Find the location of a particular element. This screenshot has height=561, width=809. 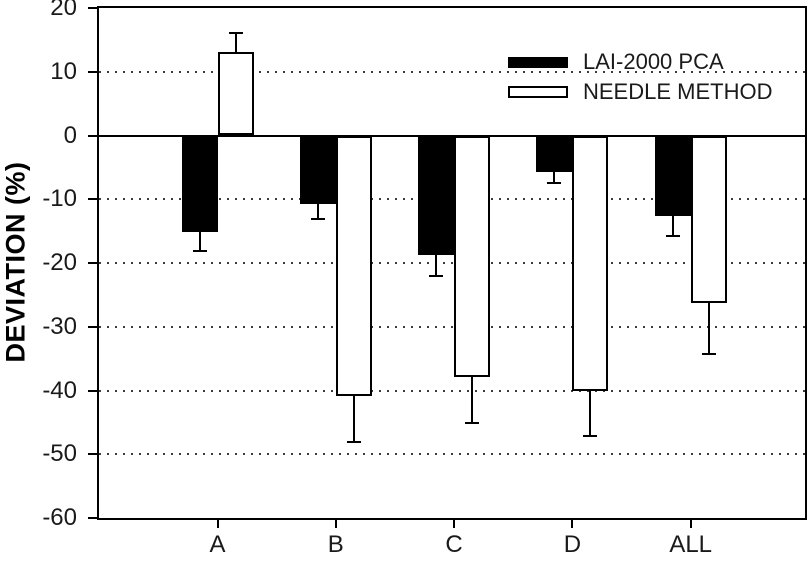

error-cap-needle-ALL is located at coordinates (708, 353).